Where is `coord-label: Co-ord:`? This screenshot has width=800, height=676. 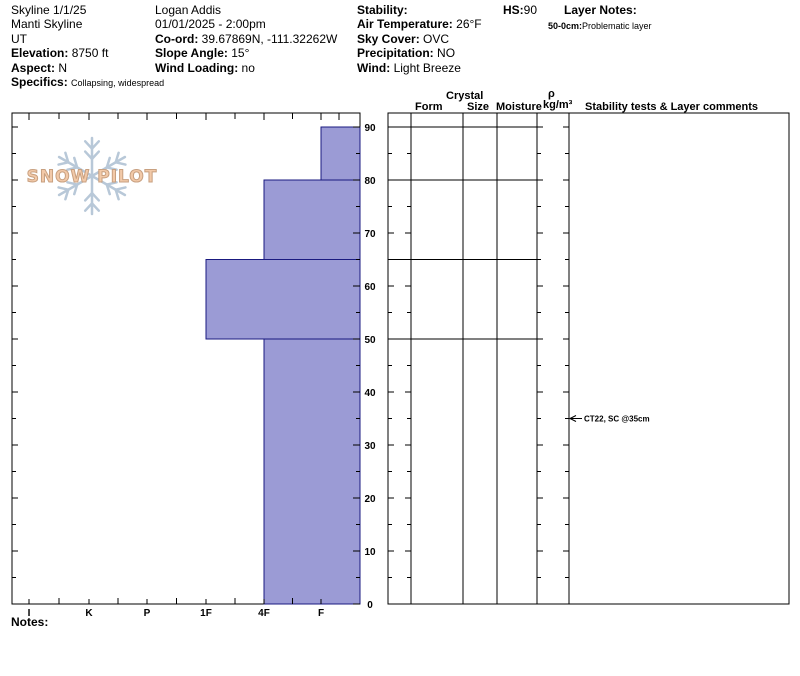
coord-label: Co-ord: is located at coordinates (177, 39).